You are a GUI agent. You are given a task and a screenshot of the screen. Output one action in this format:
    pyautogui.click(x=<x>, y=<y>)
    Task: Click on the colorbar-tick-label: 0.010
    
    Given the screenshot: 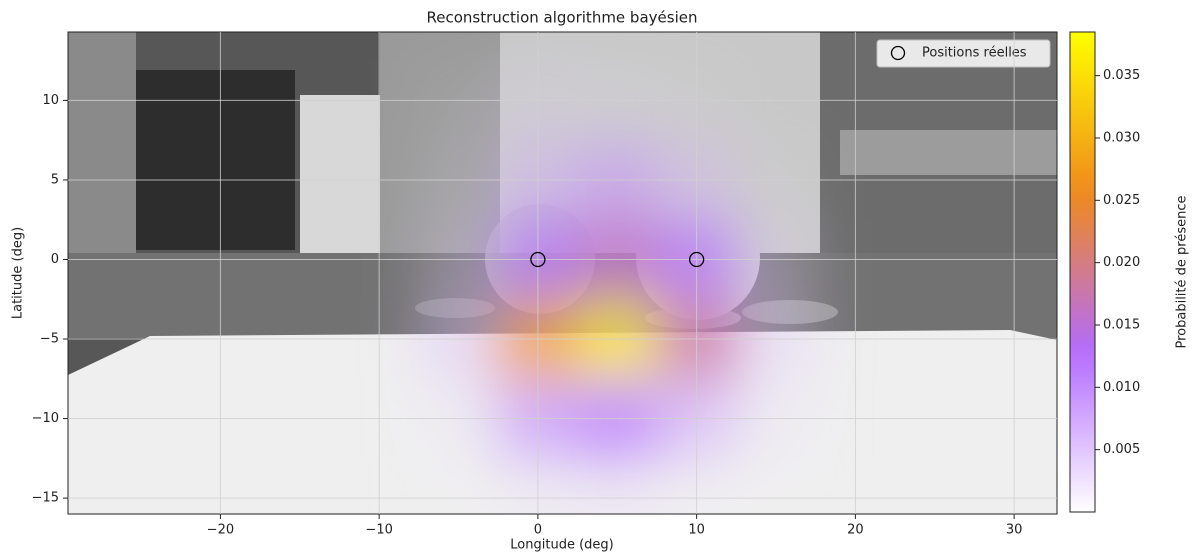 What is the action you would take?
    pyautogui.click(x=1121, y=387)
    